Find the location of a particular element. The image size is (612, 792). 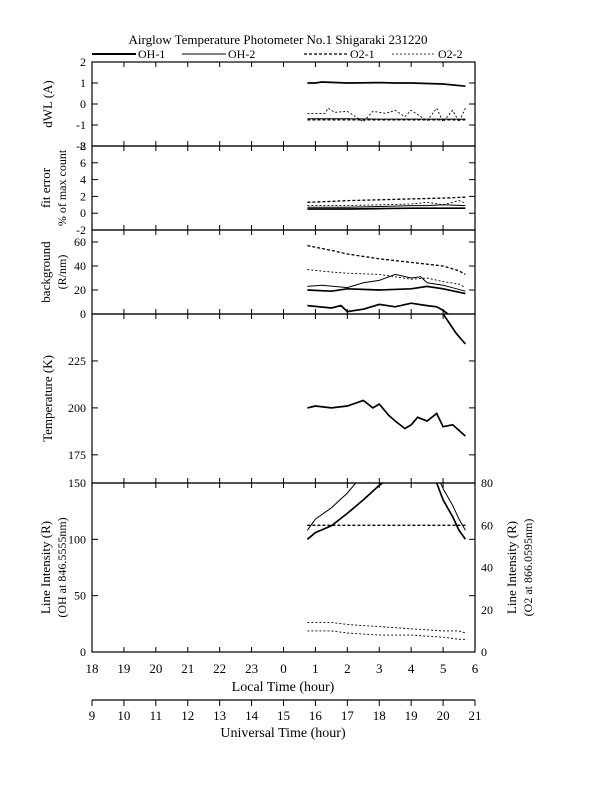

x-tick-label-ut: 21 is located at coordinates (475, 715).